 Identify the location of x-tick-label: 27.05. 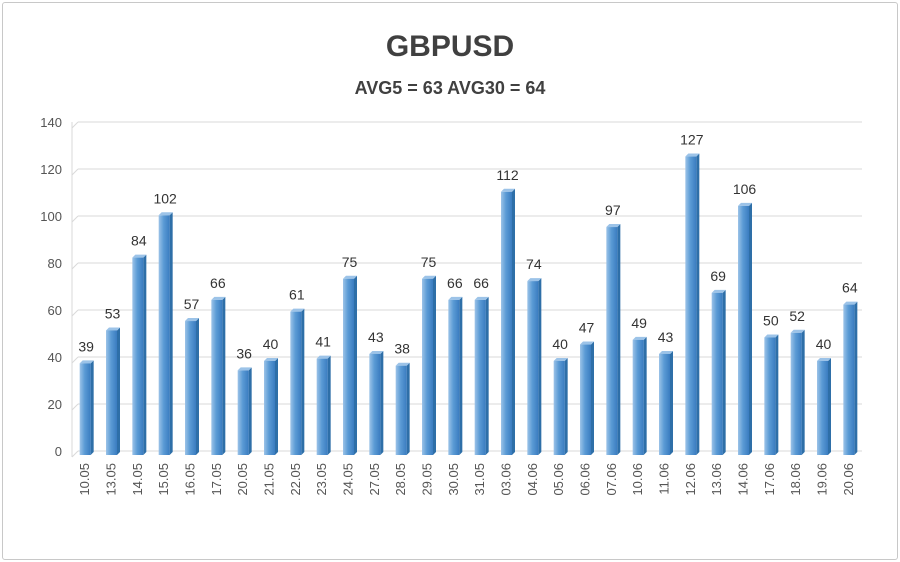
(374, 479).